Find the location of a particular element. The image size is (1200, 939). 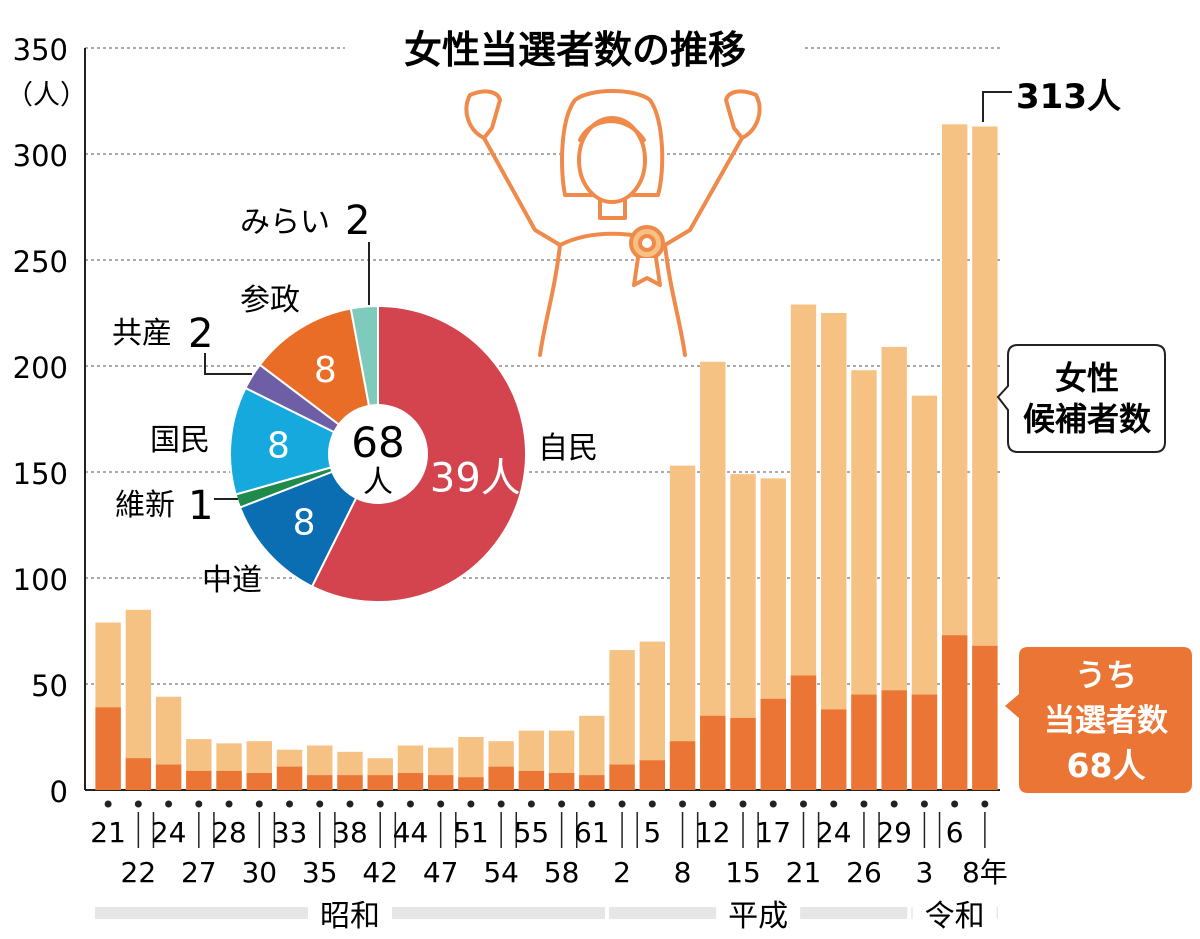

donut-slice is located at coordinates (305, 441).